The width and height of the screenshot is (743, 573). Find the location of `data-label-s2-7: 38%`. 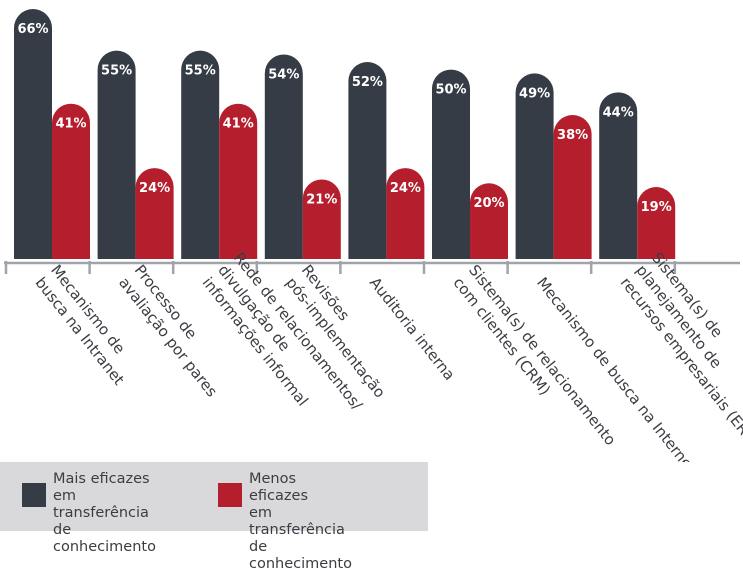

data-label-s2-7: 38% is located at coordinates (572, 135).